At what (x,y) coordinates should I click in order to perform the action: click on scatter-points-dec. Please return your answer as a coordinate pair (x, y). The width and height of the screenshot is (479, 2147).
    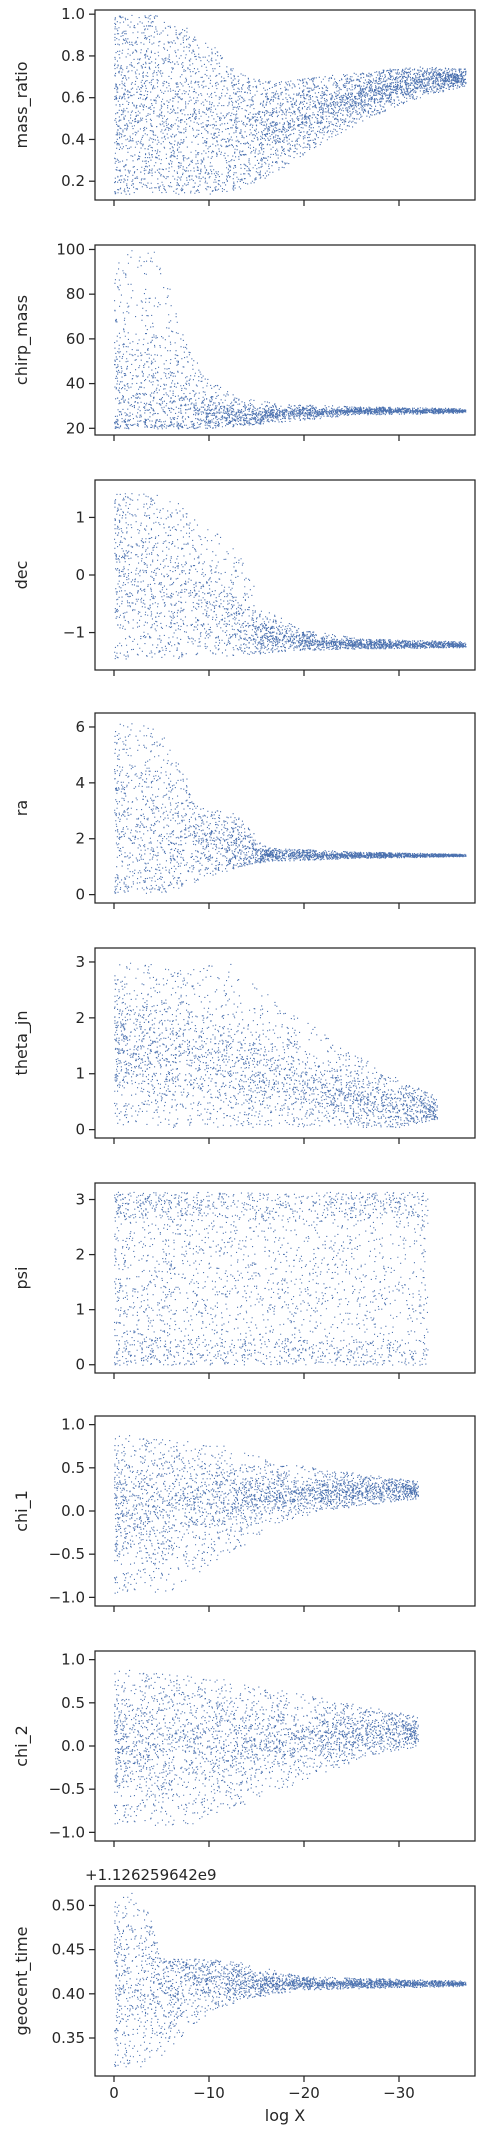
    Looking at the image, I should click on (290, 576).